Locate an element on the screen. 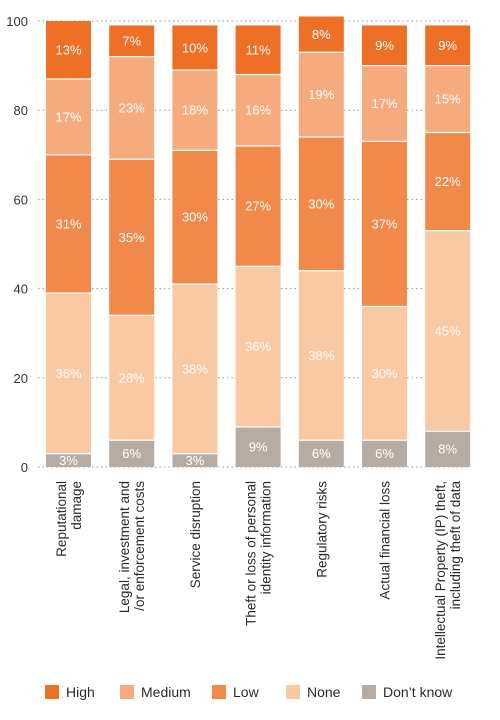 This screenshot has height=720, width=500. data-label: 22% is located at coordinates (448, 181).